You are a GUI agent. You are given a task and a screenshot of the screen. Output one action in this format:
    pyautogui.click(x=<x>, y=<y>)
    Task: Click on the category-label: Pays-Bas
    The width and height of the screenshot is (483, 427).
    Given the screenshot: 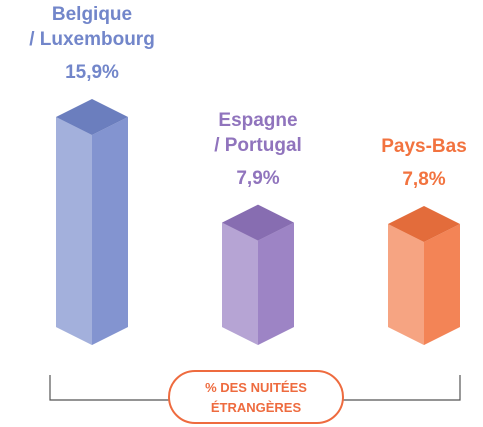 What is the action you would take?
    pyautogui.click(x=424, y=146)
    